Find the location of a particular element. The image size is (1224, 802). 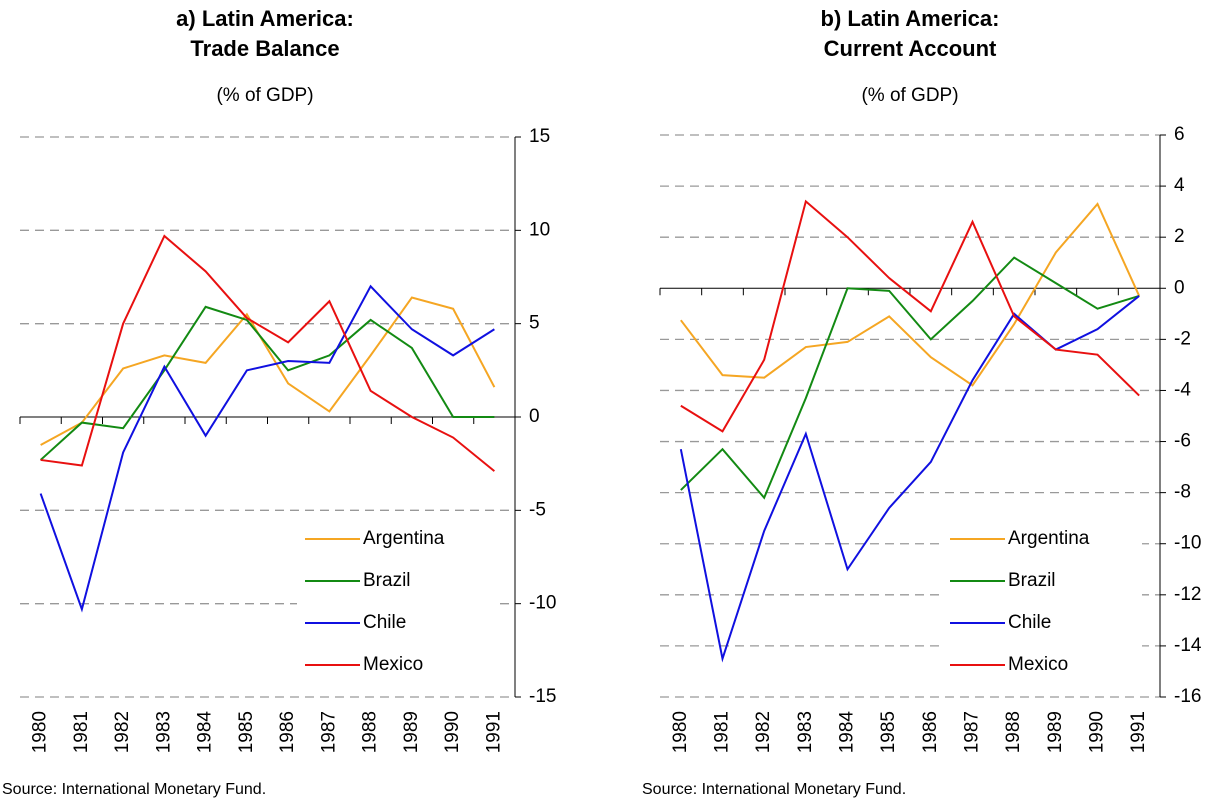

y-tick-label: -6 is located at coordinates (1182, 441).